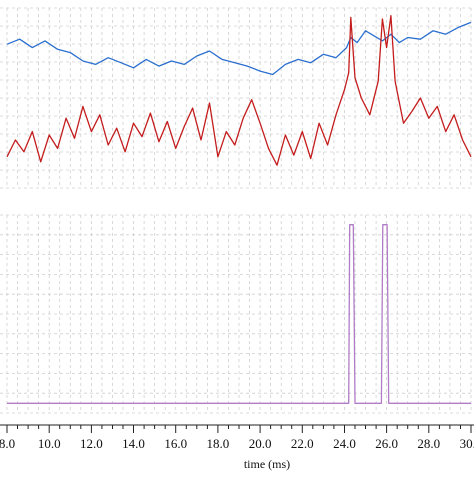  What do you see at coordinates (467, 443) in the screenshot?
I see `x-tick-label: 30.0` at bounding box center [467, 443].